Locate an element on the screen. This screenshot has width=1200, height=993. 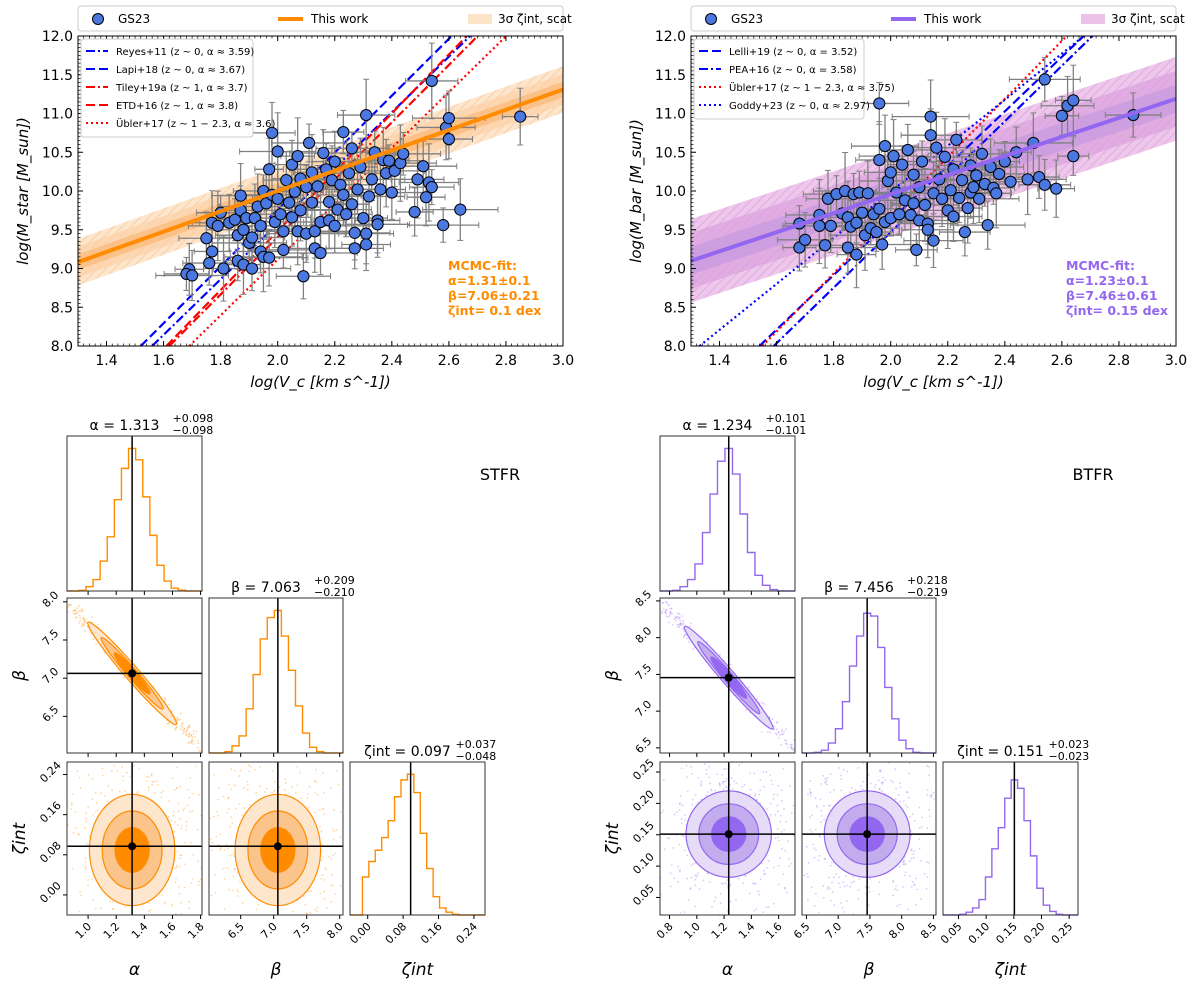
x-tick-label: 3.0 is located at coordinates (563, 361).